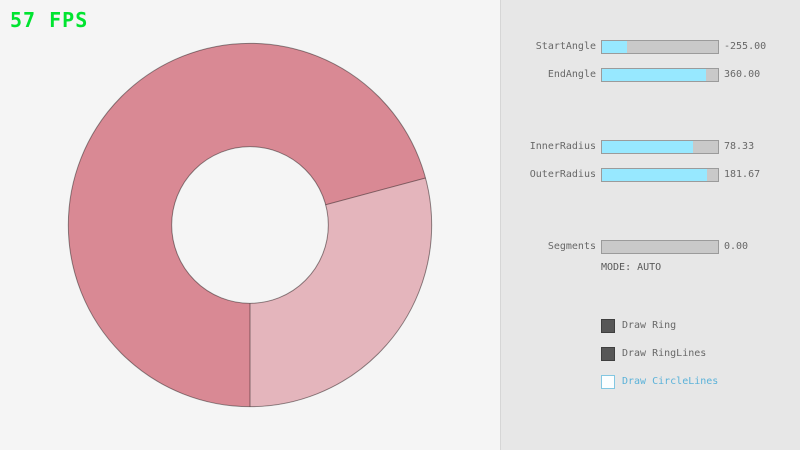 Image resolution: width=800 pixels, height=450 pixels. Describe the element at coordinates (660, 47) in the screenshot. I see `start-angle-slider` at that location.